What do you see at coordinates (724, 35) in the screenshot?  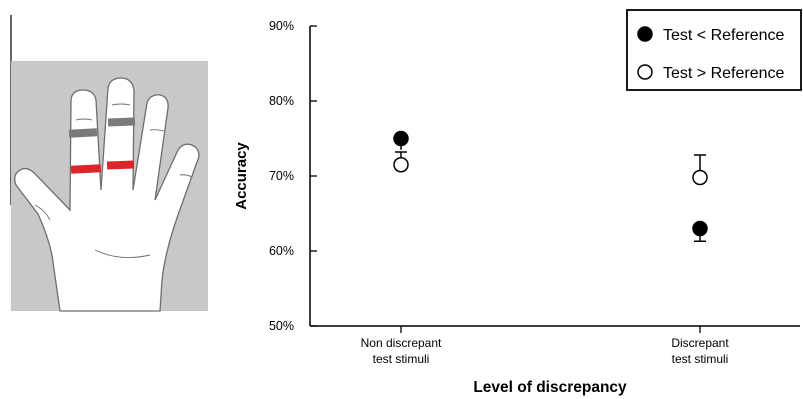 I see `legend-entry-label: Test < Reference` at bounding box center [724, 35].